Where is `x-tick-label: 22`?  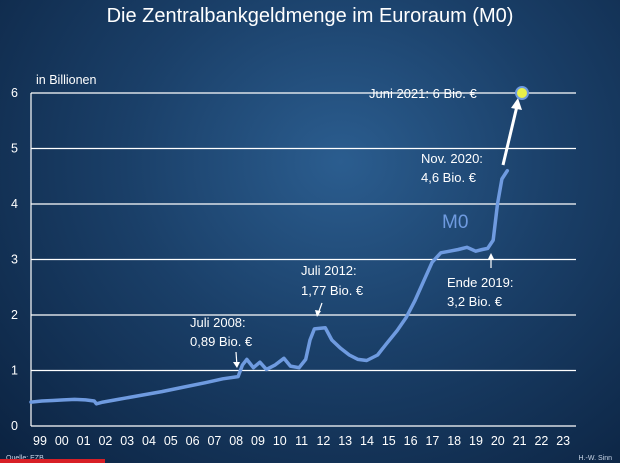 x-tick-label: 22 is located at coordinates (541, 441).